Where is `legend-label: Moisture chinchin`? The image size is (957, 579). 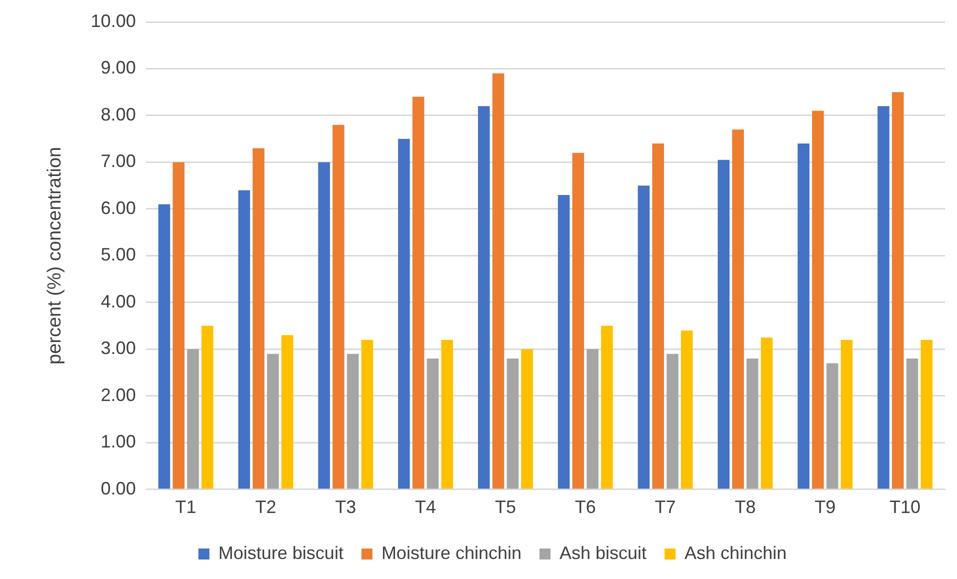 legend-label: Moisture chinchin is located at coordinates (451, 552).